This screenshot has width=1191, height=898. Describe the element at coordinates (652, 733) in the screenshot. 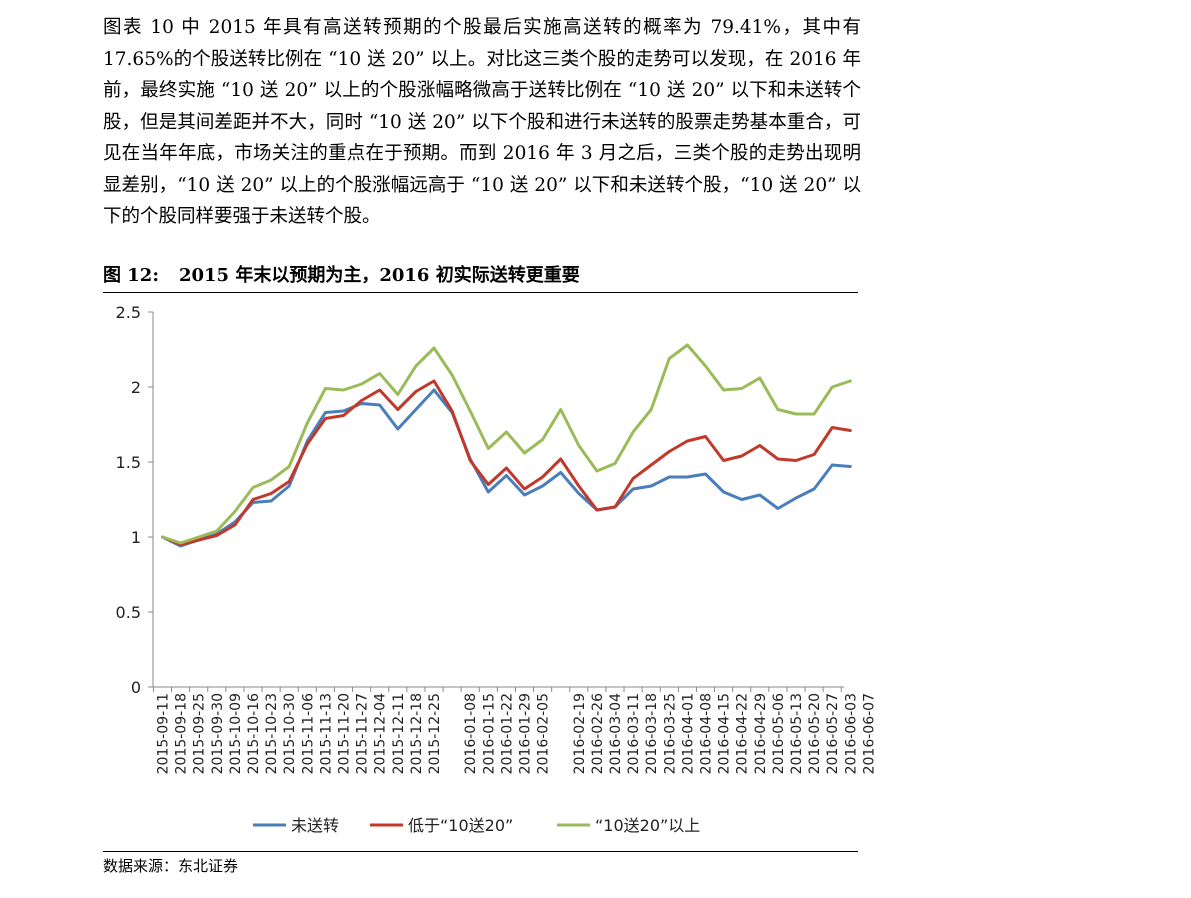

I see `x-tick-label: 2016-03-18` at that location.